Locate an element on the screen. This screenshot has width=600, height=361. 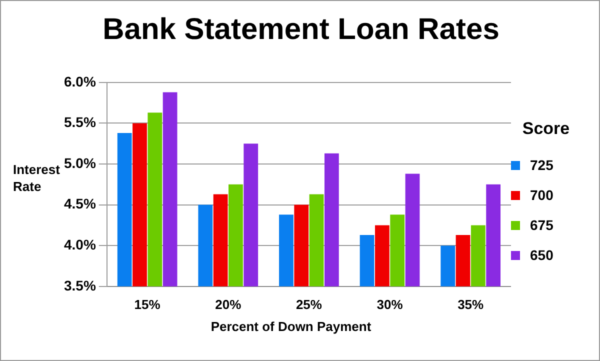
y-axis-title: Interest Rate is located at coordinates (36, 178).